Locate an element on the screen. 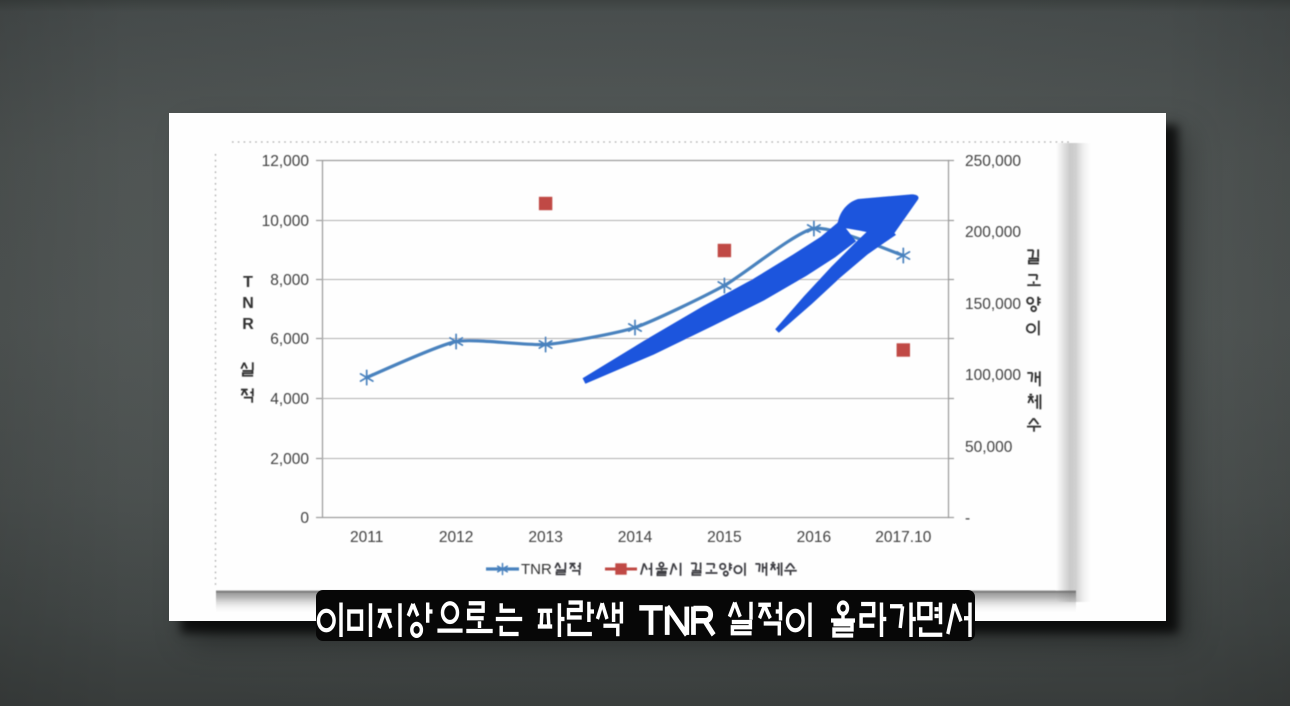 The height and width of the screenshot is (706, 1290). svg-text: 12,000 is located at coordinates (286, 161).